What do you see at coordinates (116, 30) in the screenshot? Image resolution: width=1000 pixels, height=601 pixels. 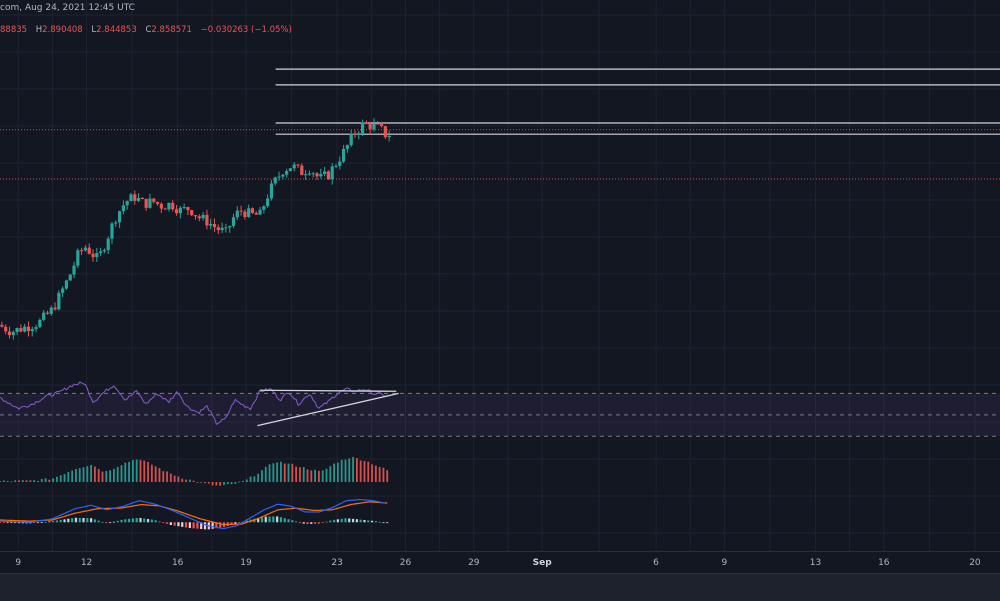 I see `low-value: 2.844853` at bounding box center [116, 30].